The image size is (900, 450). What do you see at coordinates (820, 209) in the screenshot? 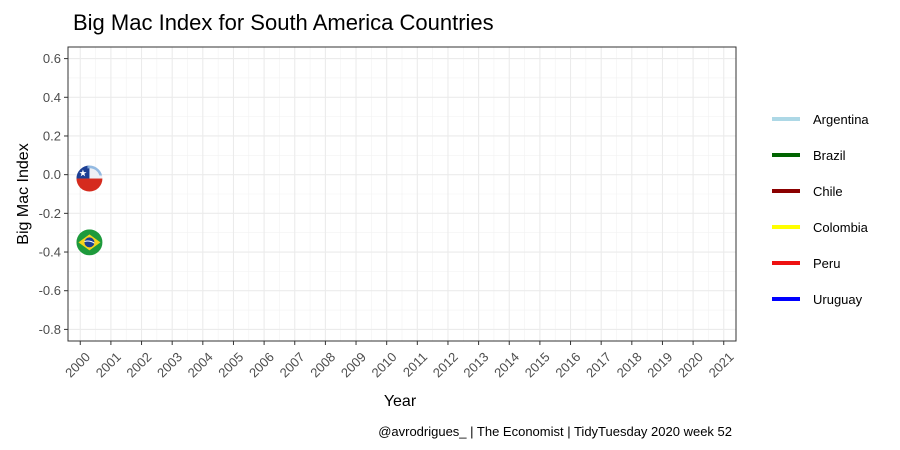
I see `legend: Argentina Brazil Chile Colombia Peru Uruguay` at bounding box center [820, 209].